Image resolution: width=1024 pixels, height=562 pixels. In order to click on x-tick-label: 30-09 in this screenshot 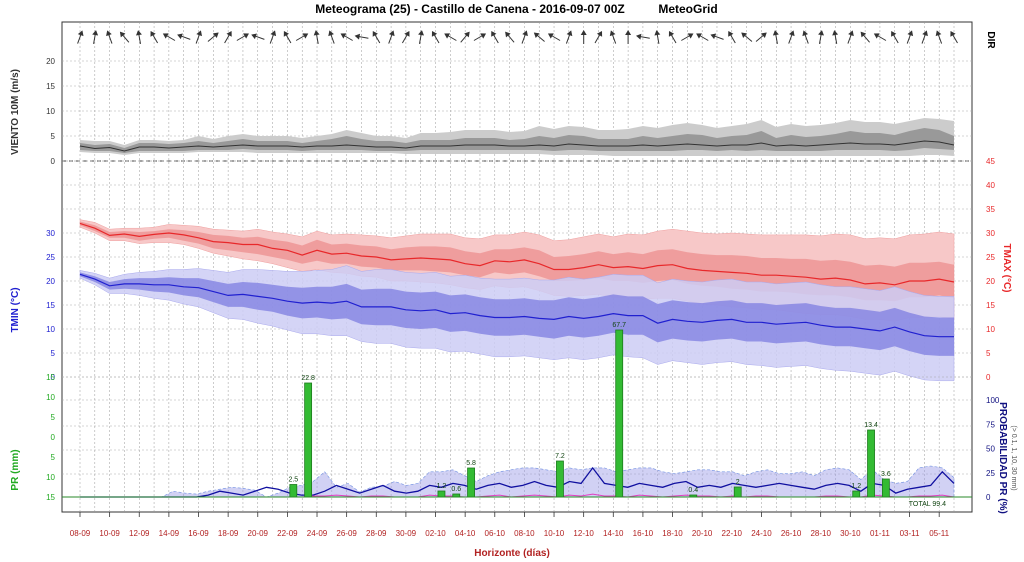, I will do `click(406, 533)`.